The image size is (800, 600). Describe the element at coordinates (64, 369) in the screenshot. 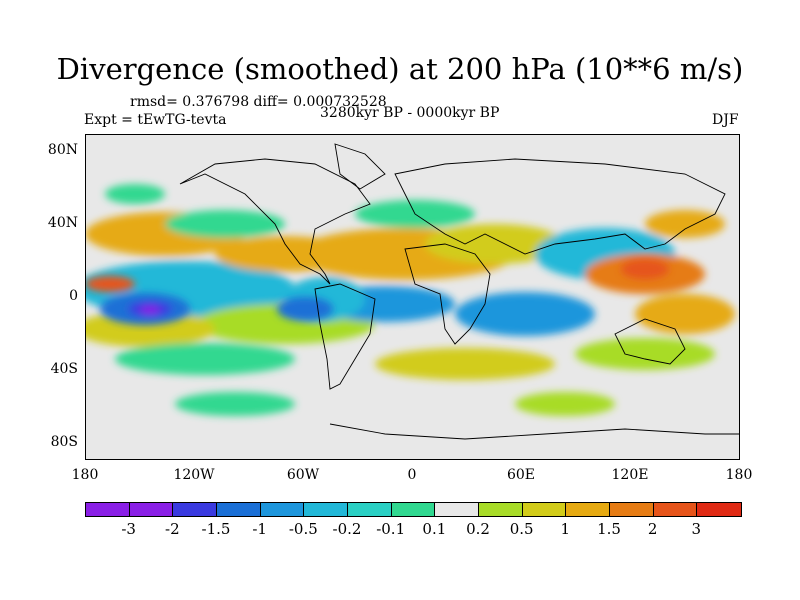

I see `lat-label-40s: 40S` at that location.